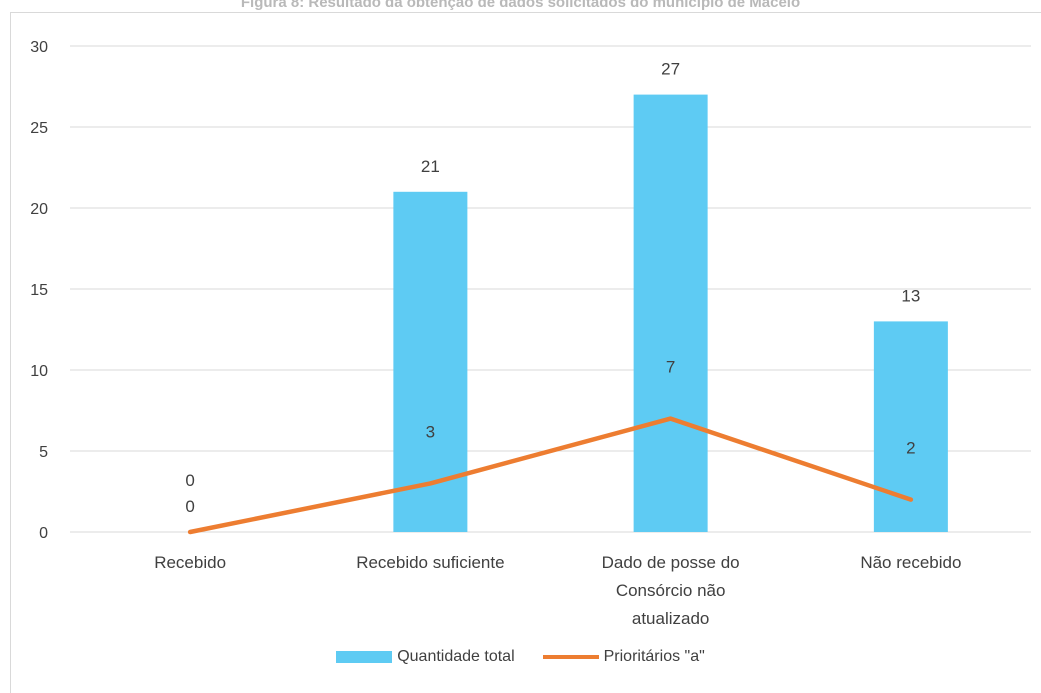 The width and height of the screenshot is (1041, 693). What do you see at coordinates (910, 448) in the screenshot?
I see `line-data-label: 2` at bounding box center [910, 448].